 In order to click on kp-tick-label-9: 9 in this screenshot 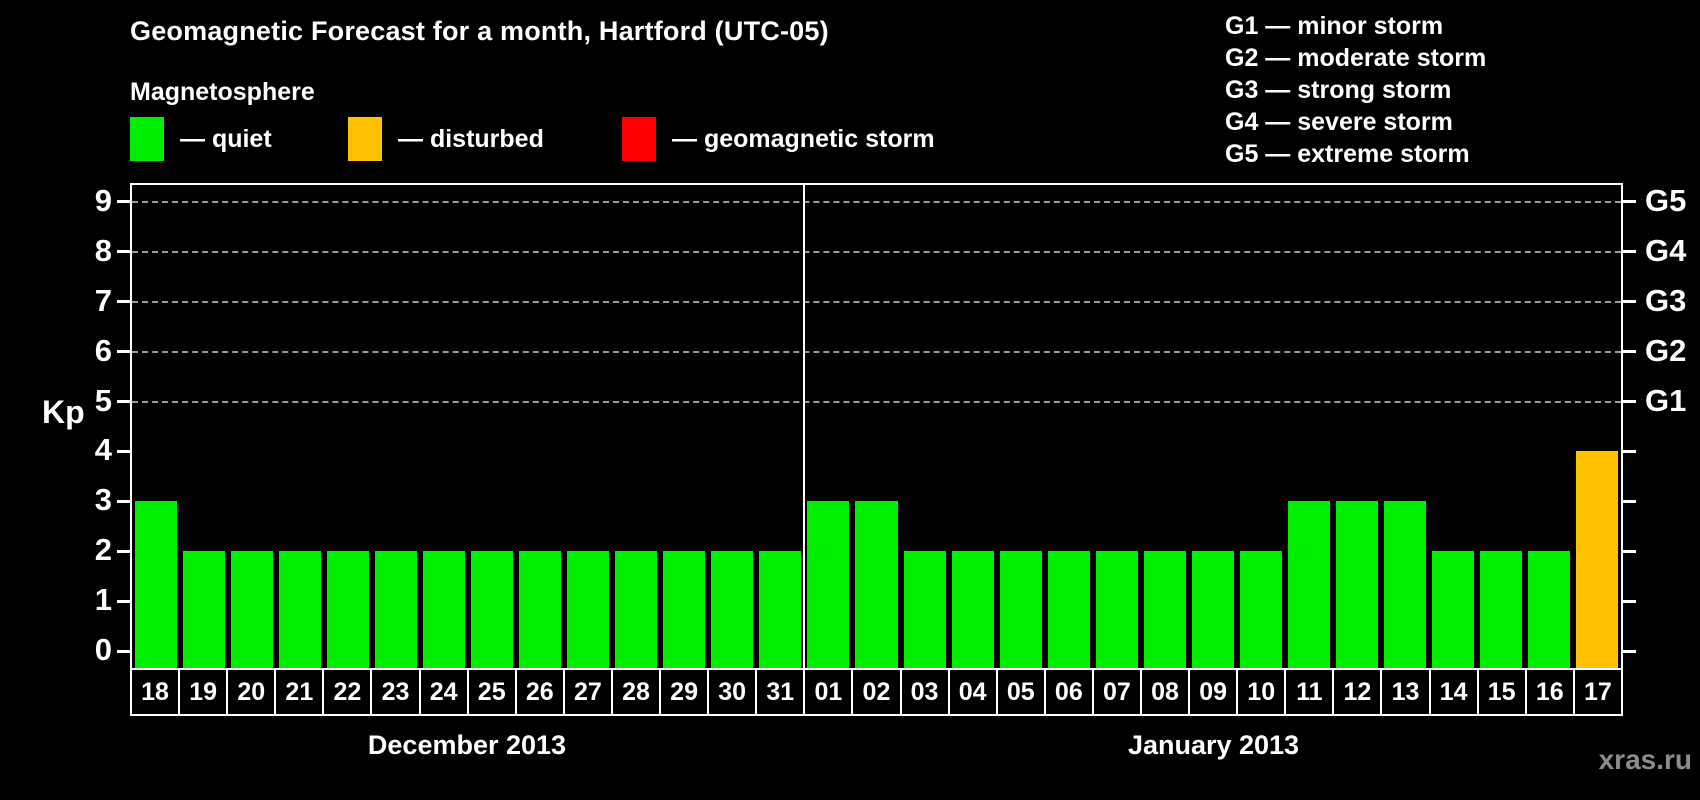, I will do `click(103, 200)`.